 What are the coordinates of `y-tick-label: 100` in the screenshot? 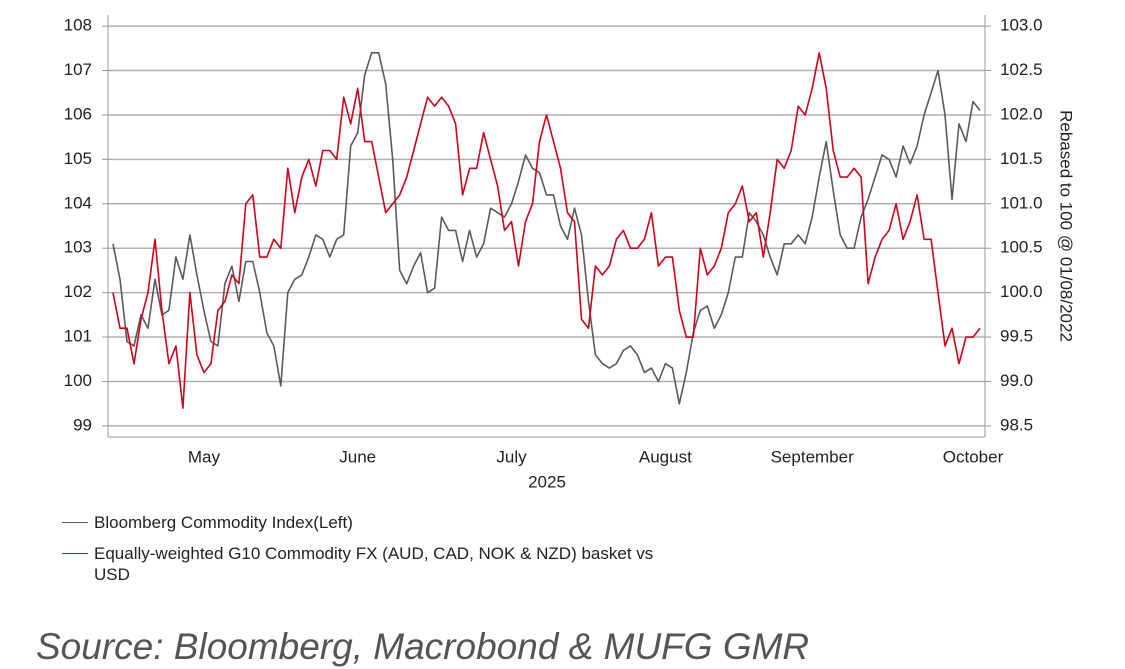 It's located at (78, 380).